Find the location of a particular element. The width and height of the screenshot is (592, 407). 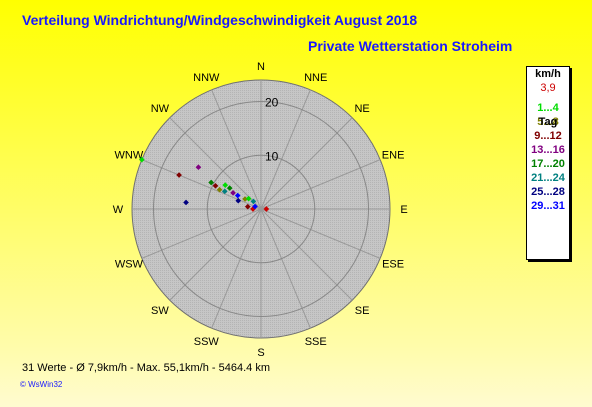

dir-label-S: S is located at coordinates (260, 353).